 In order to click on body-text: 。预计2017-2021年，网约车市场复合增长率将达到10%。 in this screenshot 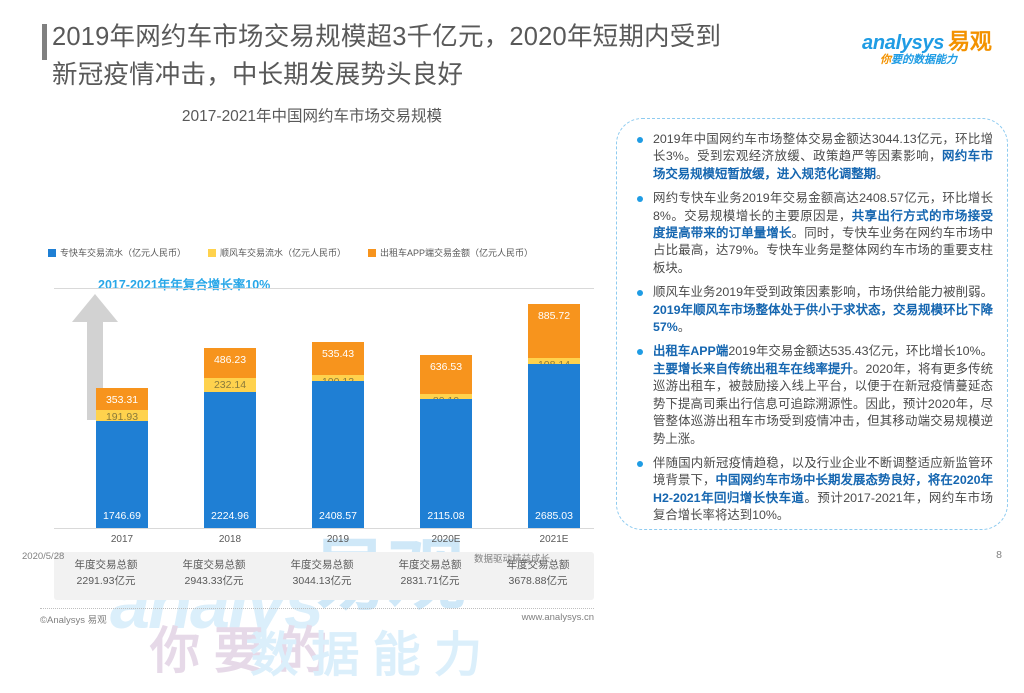, I will do `click(823, 506)`.